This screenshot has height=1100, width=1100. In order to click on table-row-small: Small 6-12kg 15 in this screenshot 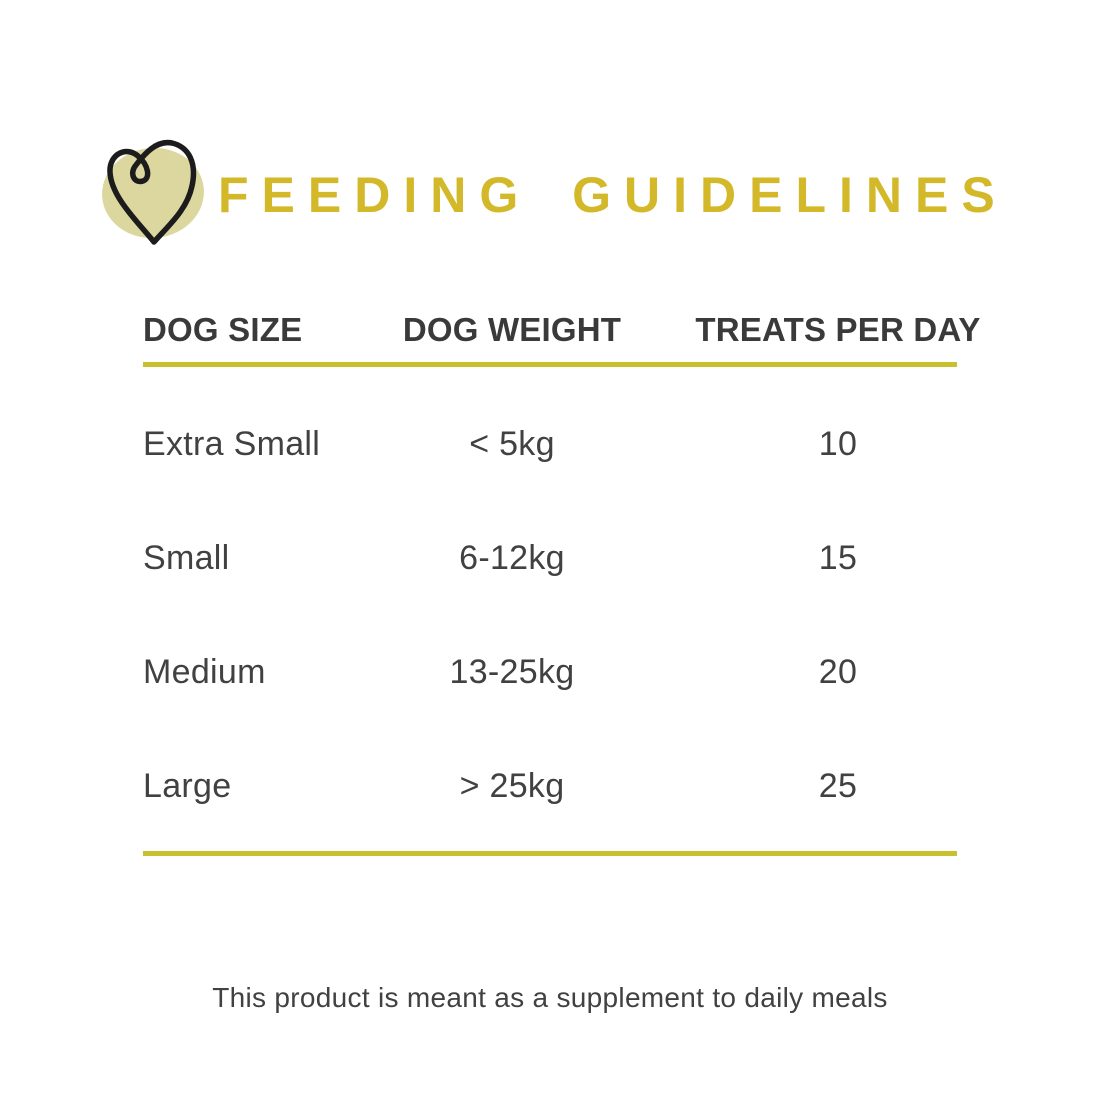, I will do `click(550, 558)`.